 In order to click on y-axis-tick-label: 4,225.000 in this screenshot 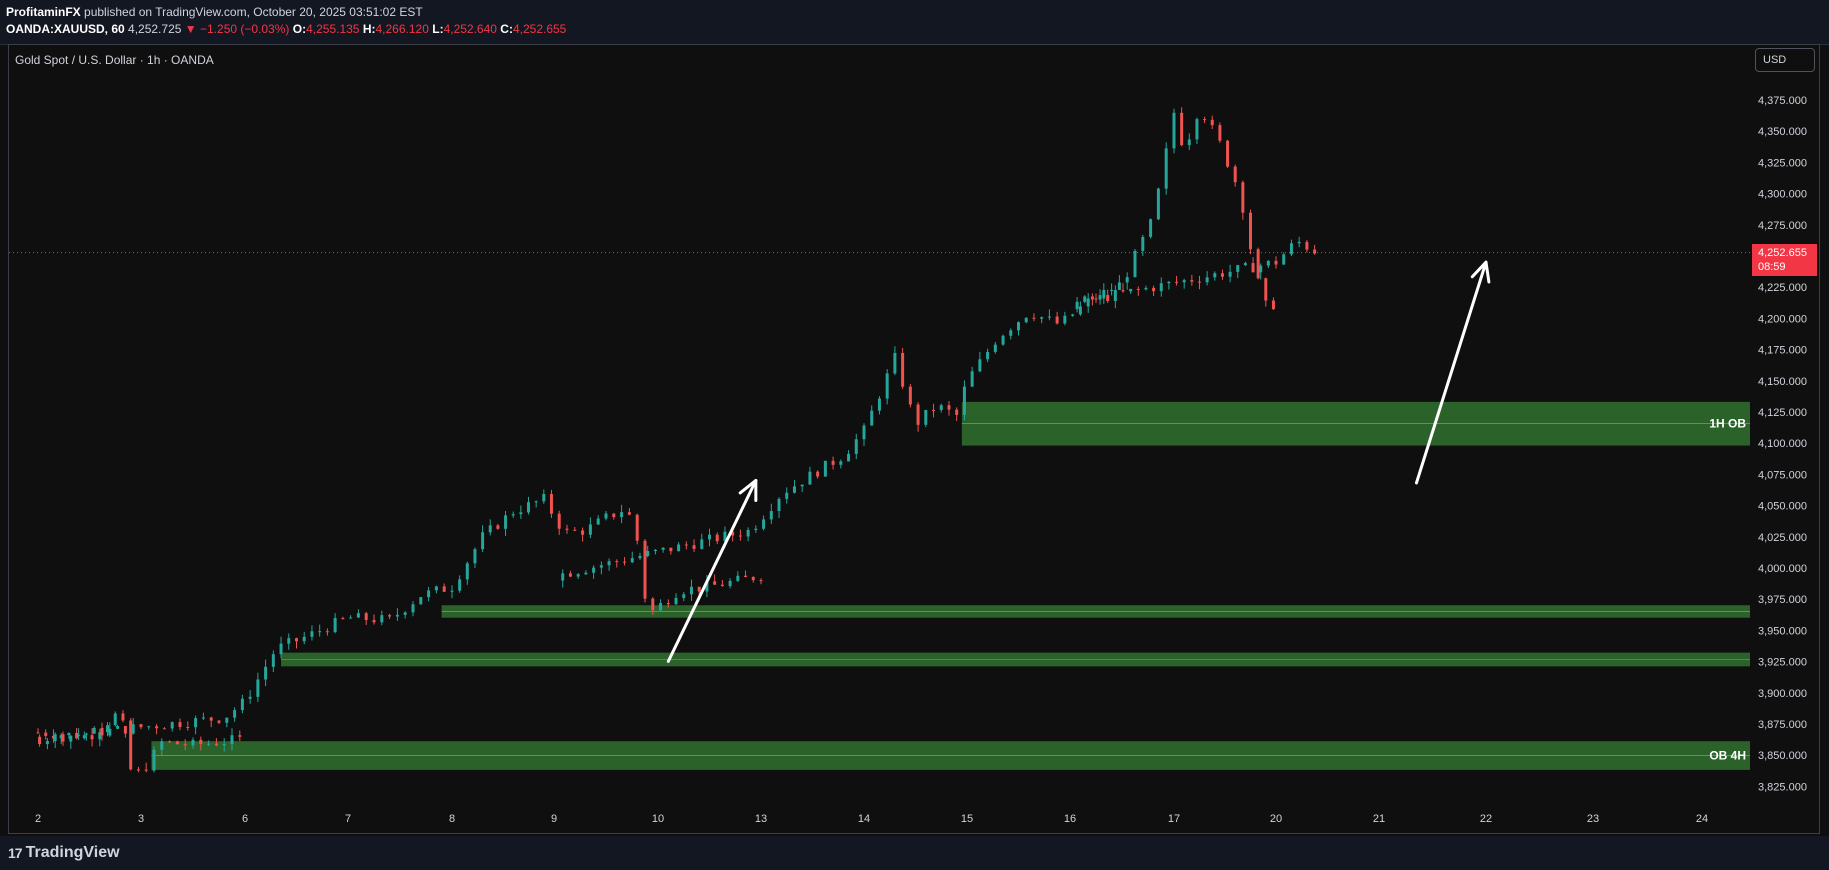, I will do `click(1782, 288)`.